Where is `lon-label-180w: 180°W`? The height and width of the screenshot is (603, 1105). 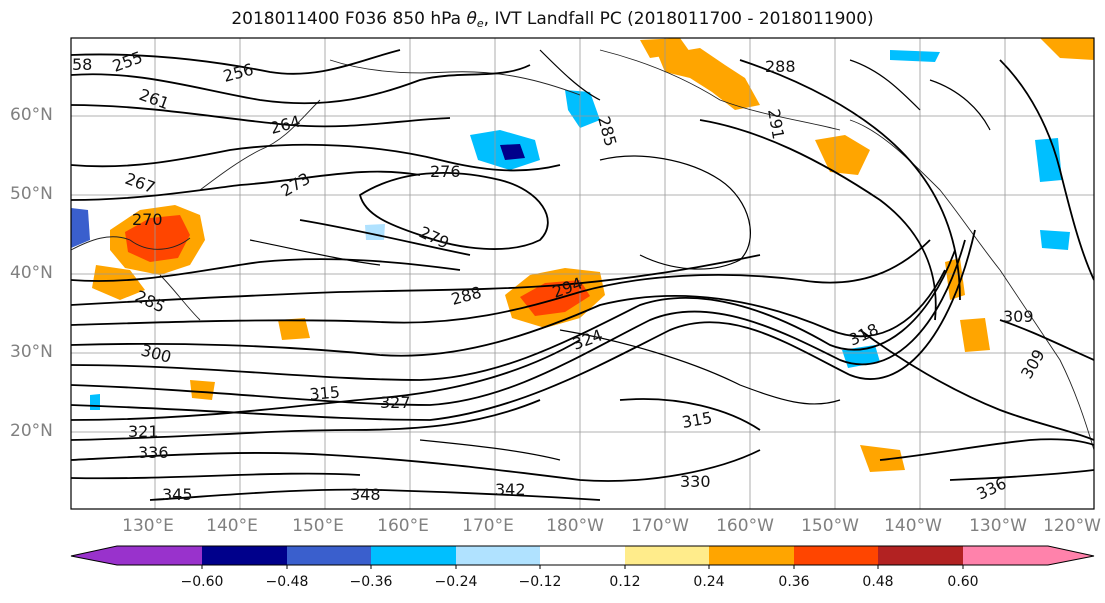
lon-label-180w: 180°W is located at coordinates (575, 526).